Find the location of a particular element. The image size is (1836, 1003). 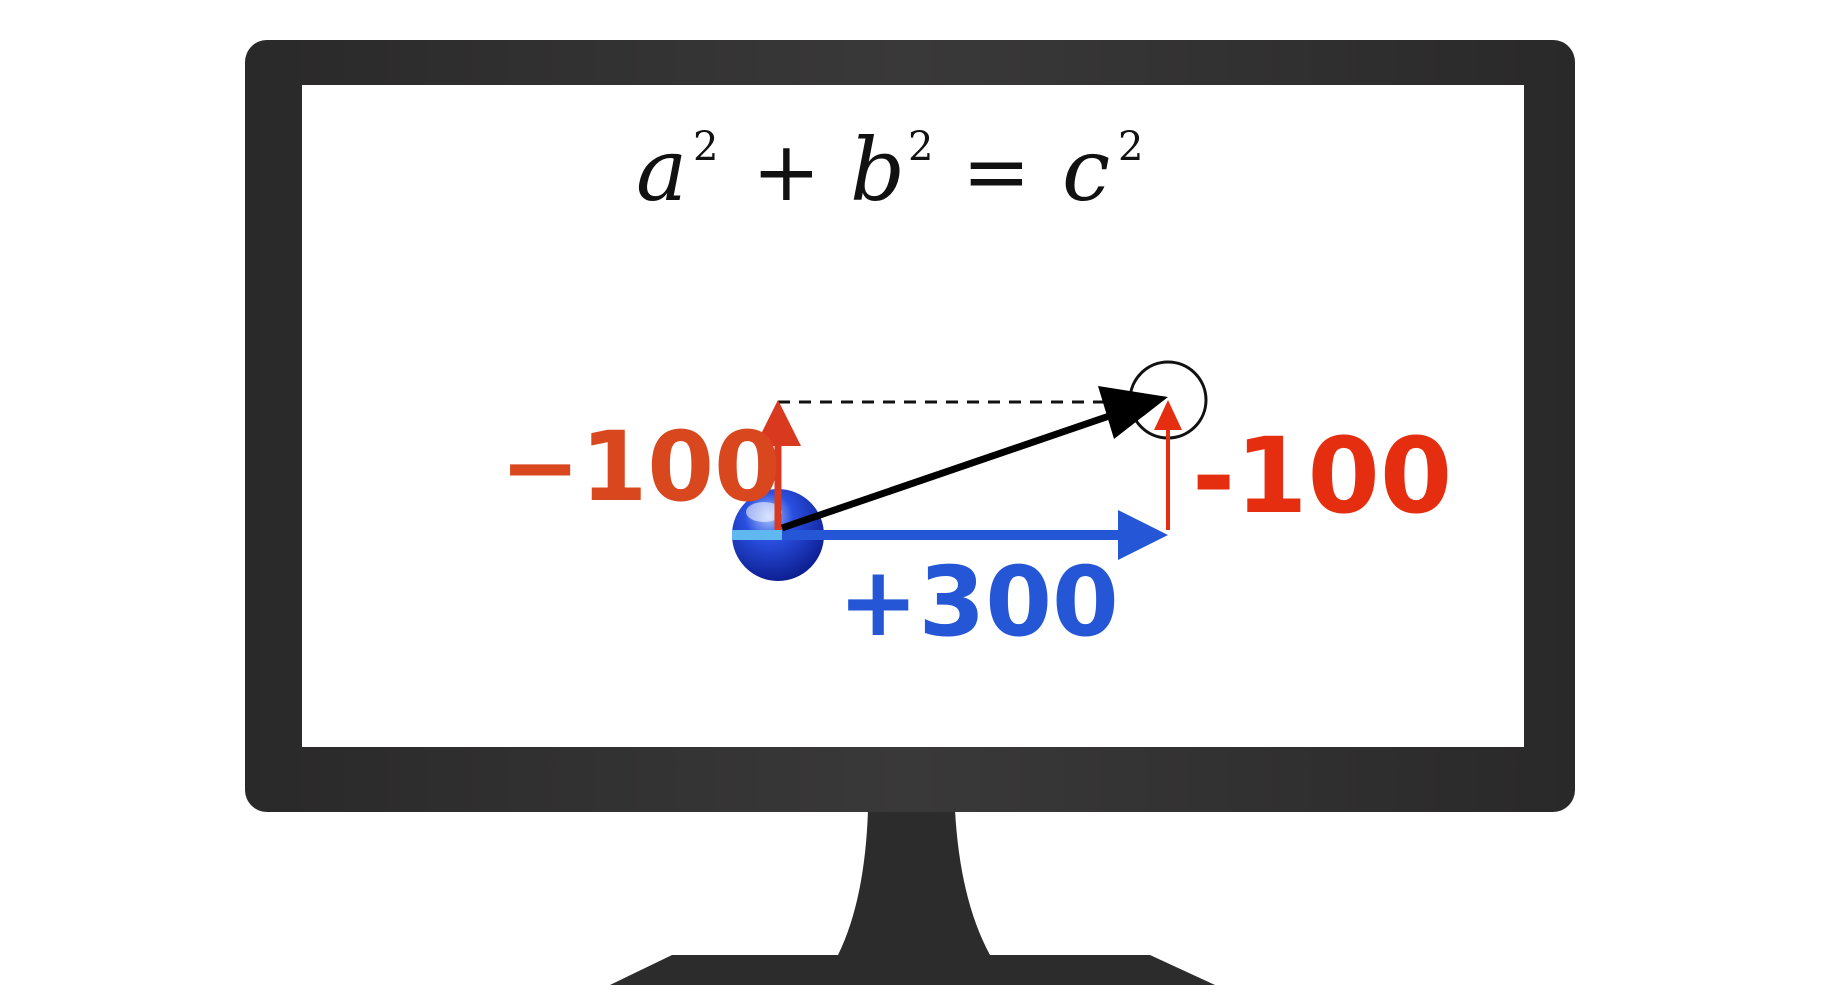

equation-sup-a: 2 is located at coordinates (705, 147).